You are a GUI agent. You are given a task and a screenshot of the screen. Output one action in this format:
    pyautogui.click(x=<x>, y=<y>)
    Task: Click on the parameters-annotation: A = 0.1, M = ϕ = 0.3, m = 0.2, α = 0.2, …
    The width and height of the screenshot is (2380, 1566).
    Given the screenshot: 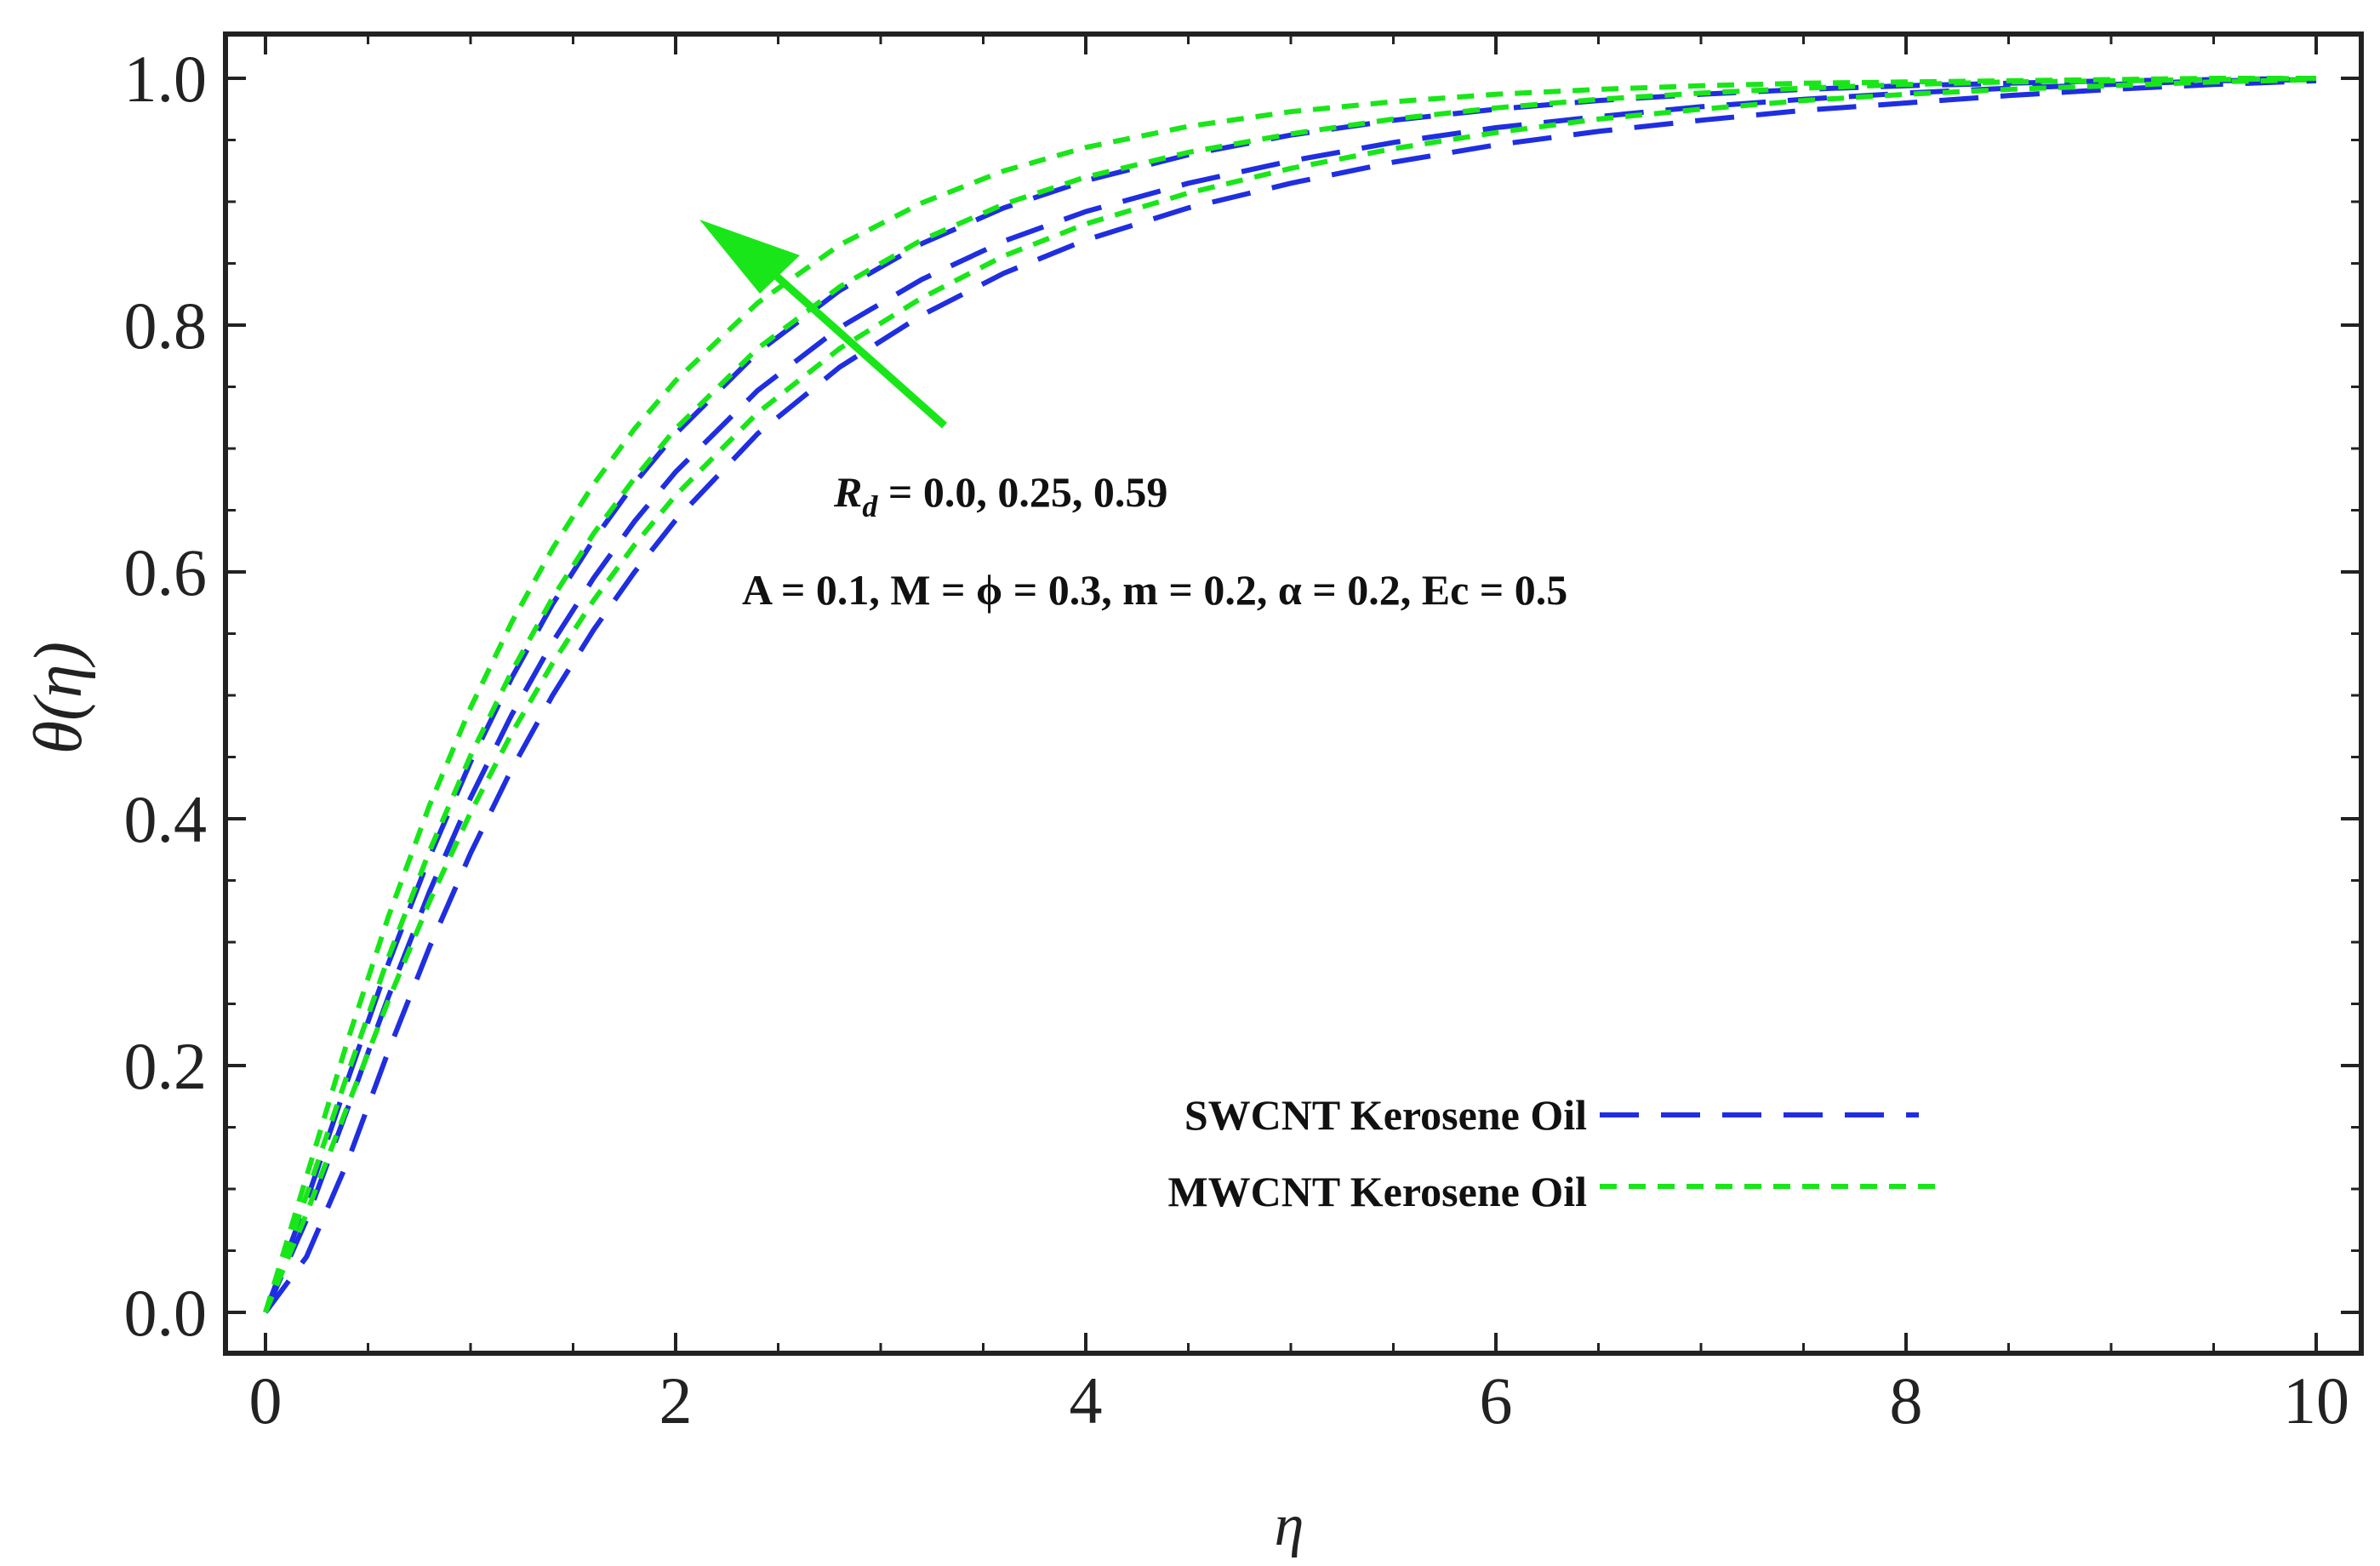 What is the action you would take?
    pyautogui.click(x=1154, y=590)
    